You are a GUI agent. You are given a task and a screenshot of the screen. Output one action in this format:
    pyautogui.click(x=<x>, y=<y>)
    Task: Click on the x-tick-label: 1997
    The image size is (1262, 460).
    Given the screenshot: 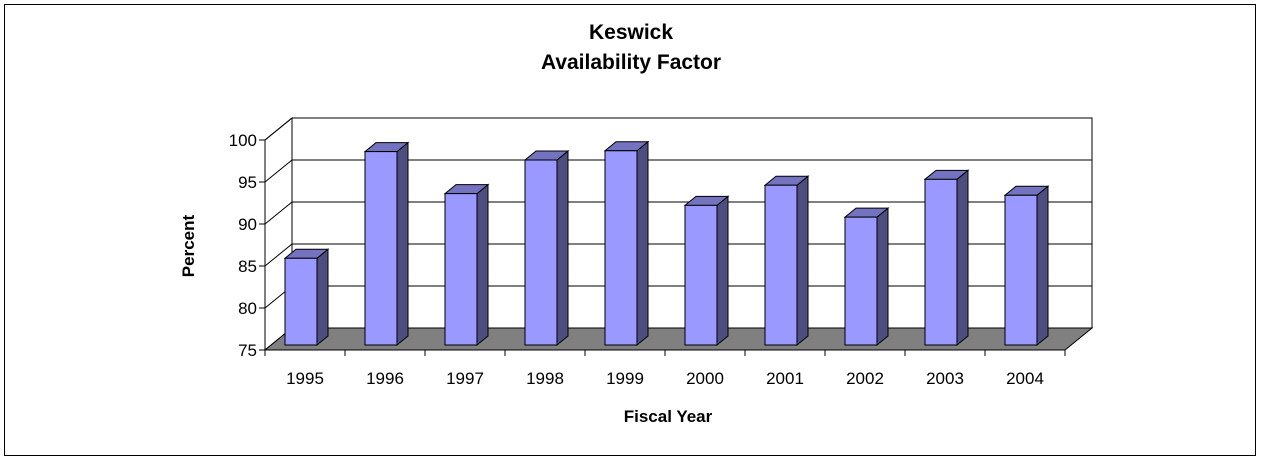 What is the action you would take?
    pyautogui.click(x=465, y=378)
    